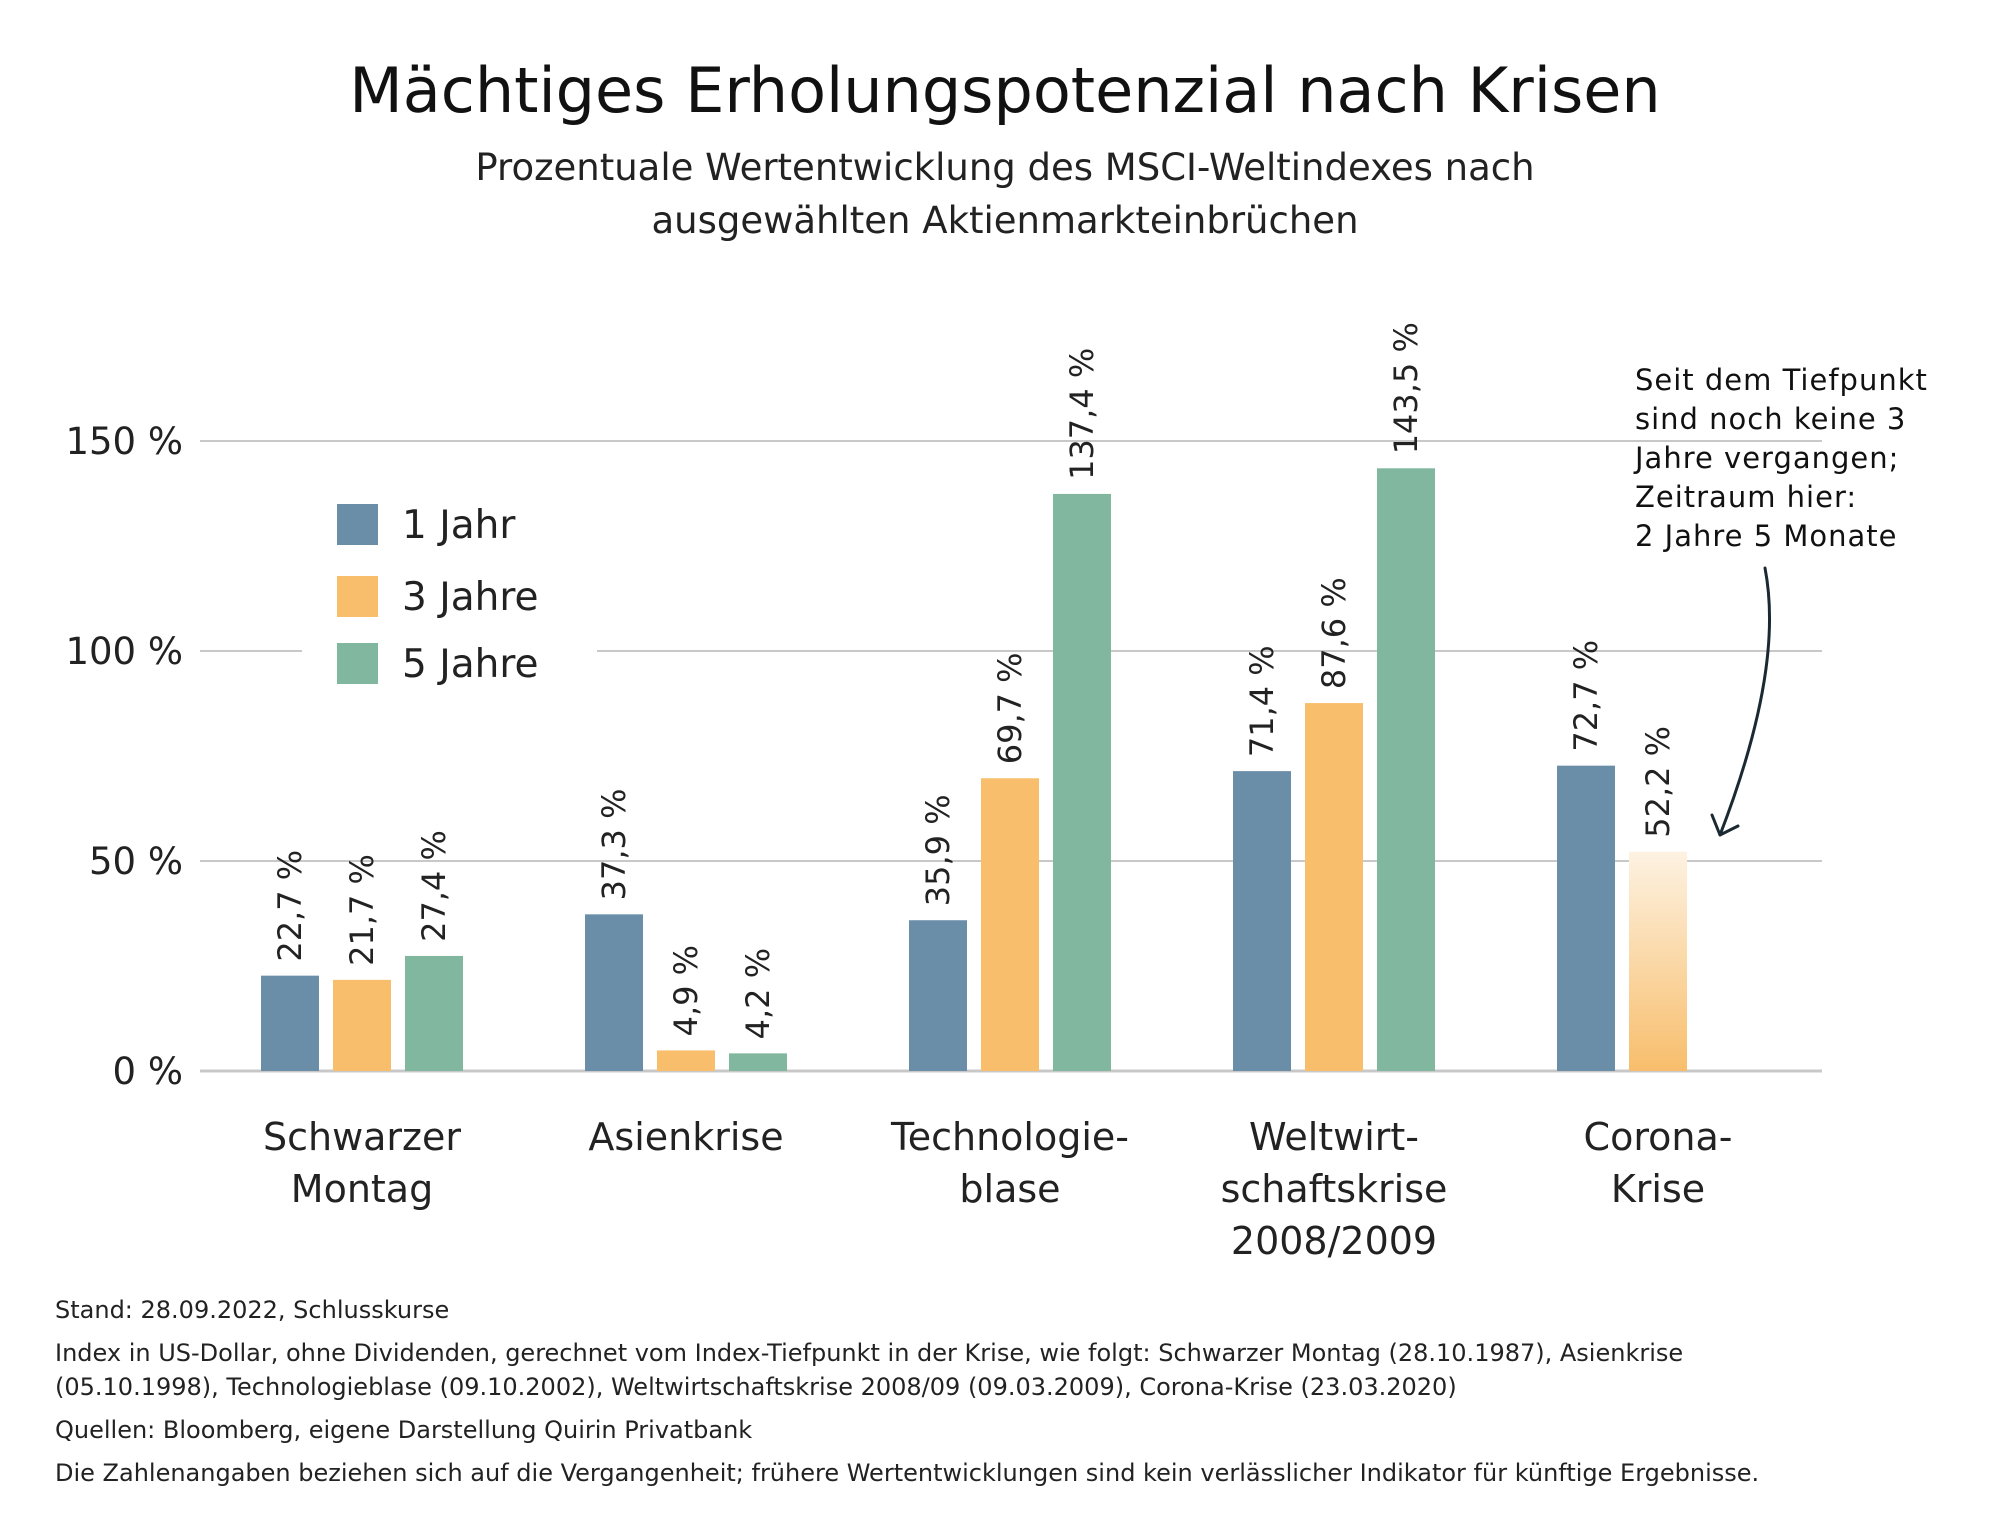 This screenshot has height=1540, width=2000. What do you see at coordinates (1262, 701) in the screenshot?
I see `value-label: 71,4 %` at bounding box center [1262, 701].